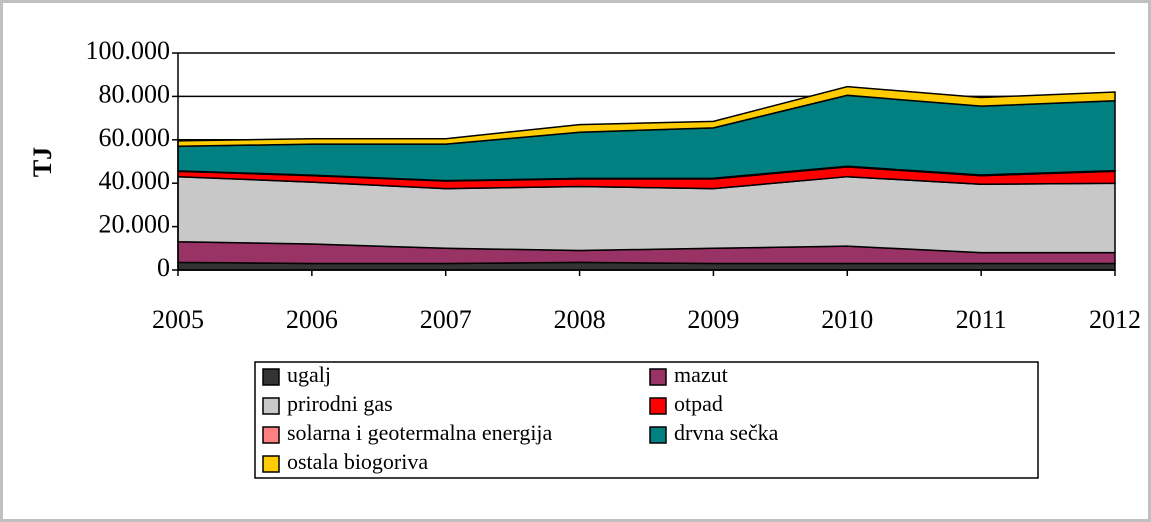 Image resolution: width=1151 pixels, height=522 pixels. I want to click on legend-label: solarna i geotermalna energija, so click(420, 432).